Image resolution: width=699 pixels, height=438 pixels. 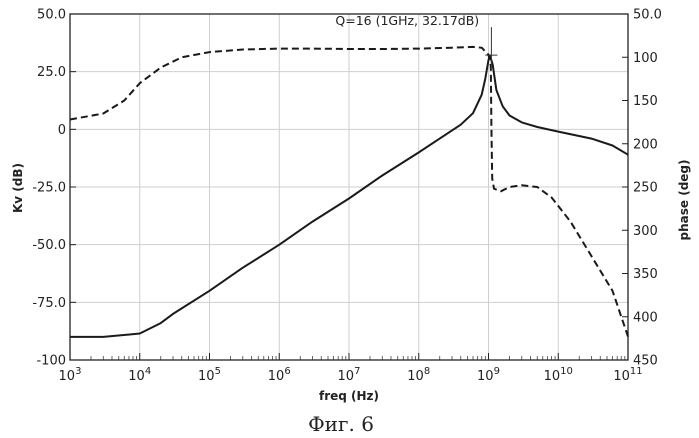 What do you see at coordinates (349, 396) in the screenshot?
I see `x-axis-title: freq (Hz)` at bounding box center [349, 396].